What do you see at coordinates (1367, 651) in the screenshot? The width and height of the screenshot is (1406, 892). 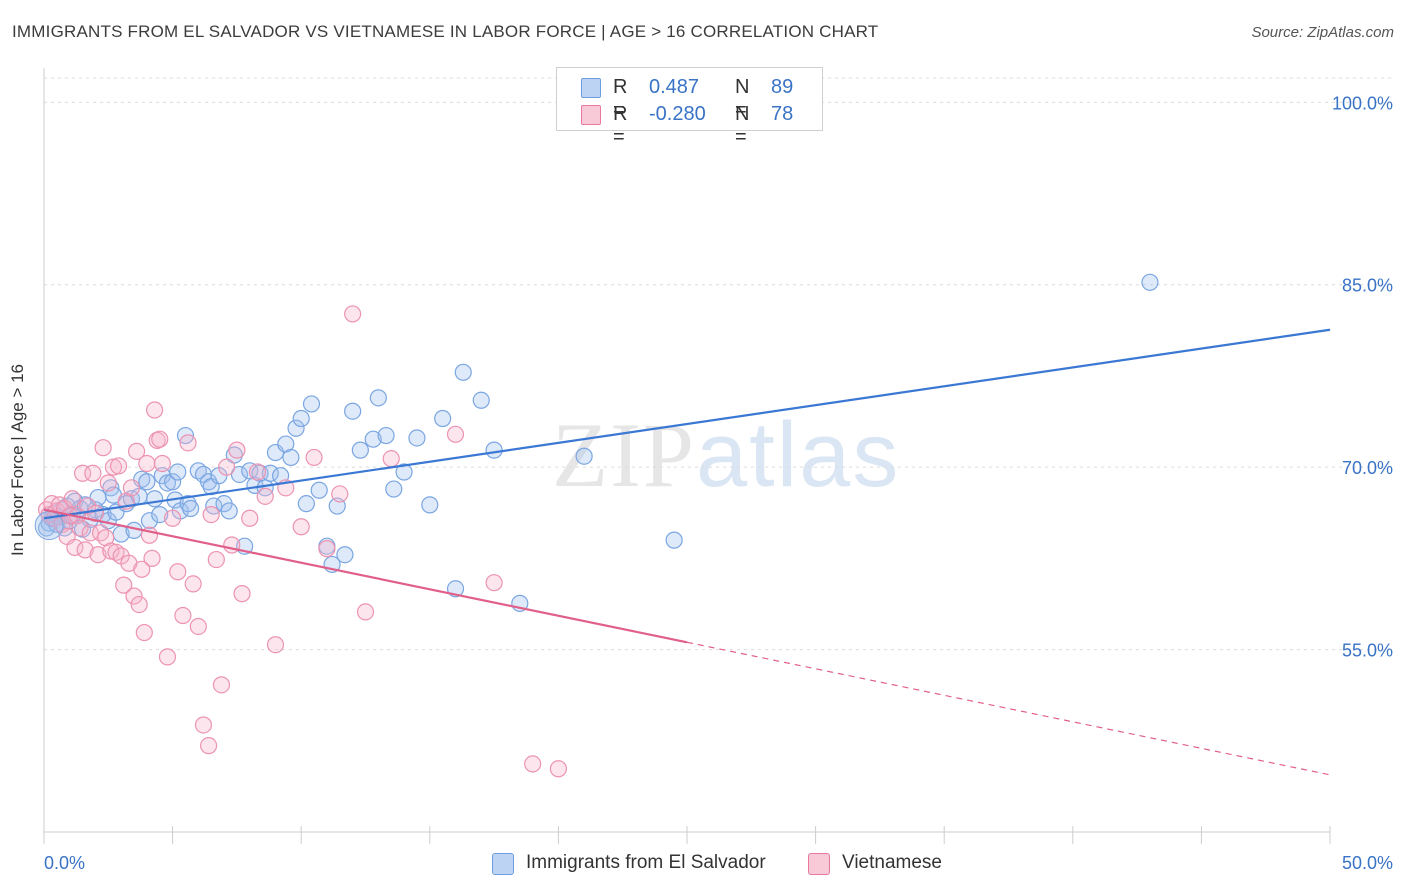 I see `y-tick-label: 55.0%` at bounding box center [1367, 651].